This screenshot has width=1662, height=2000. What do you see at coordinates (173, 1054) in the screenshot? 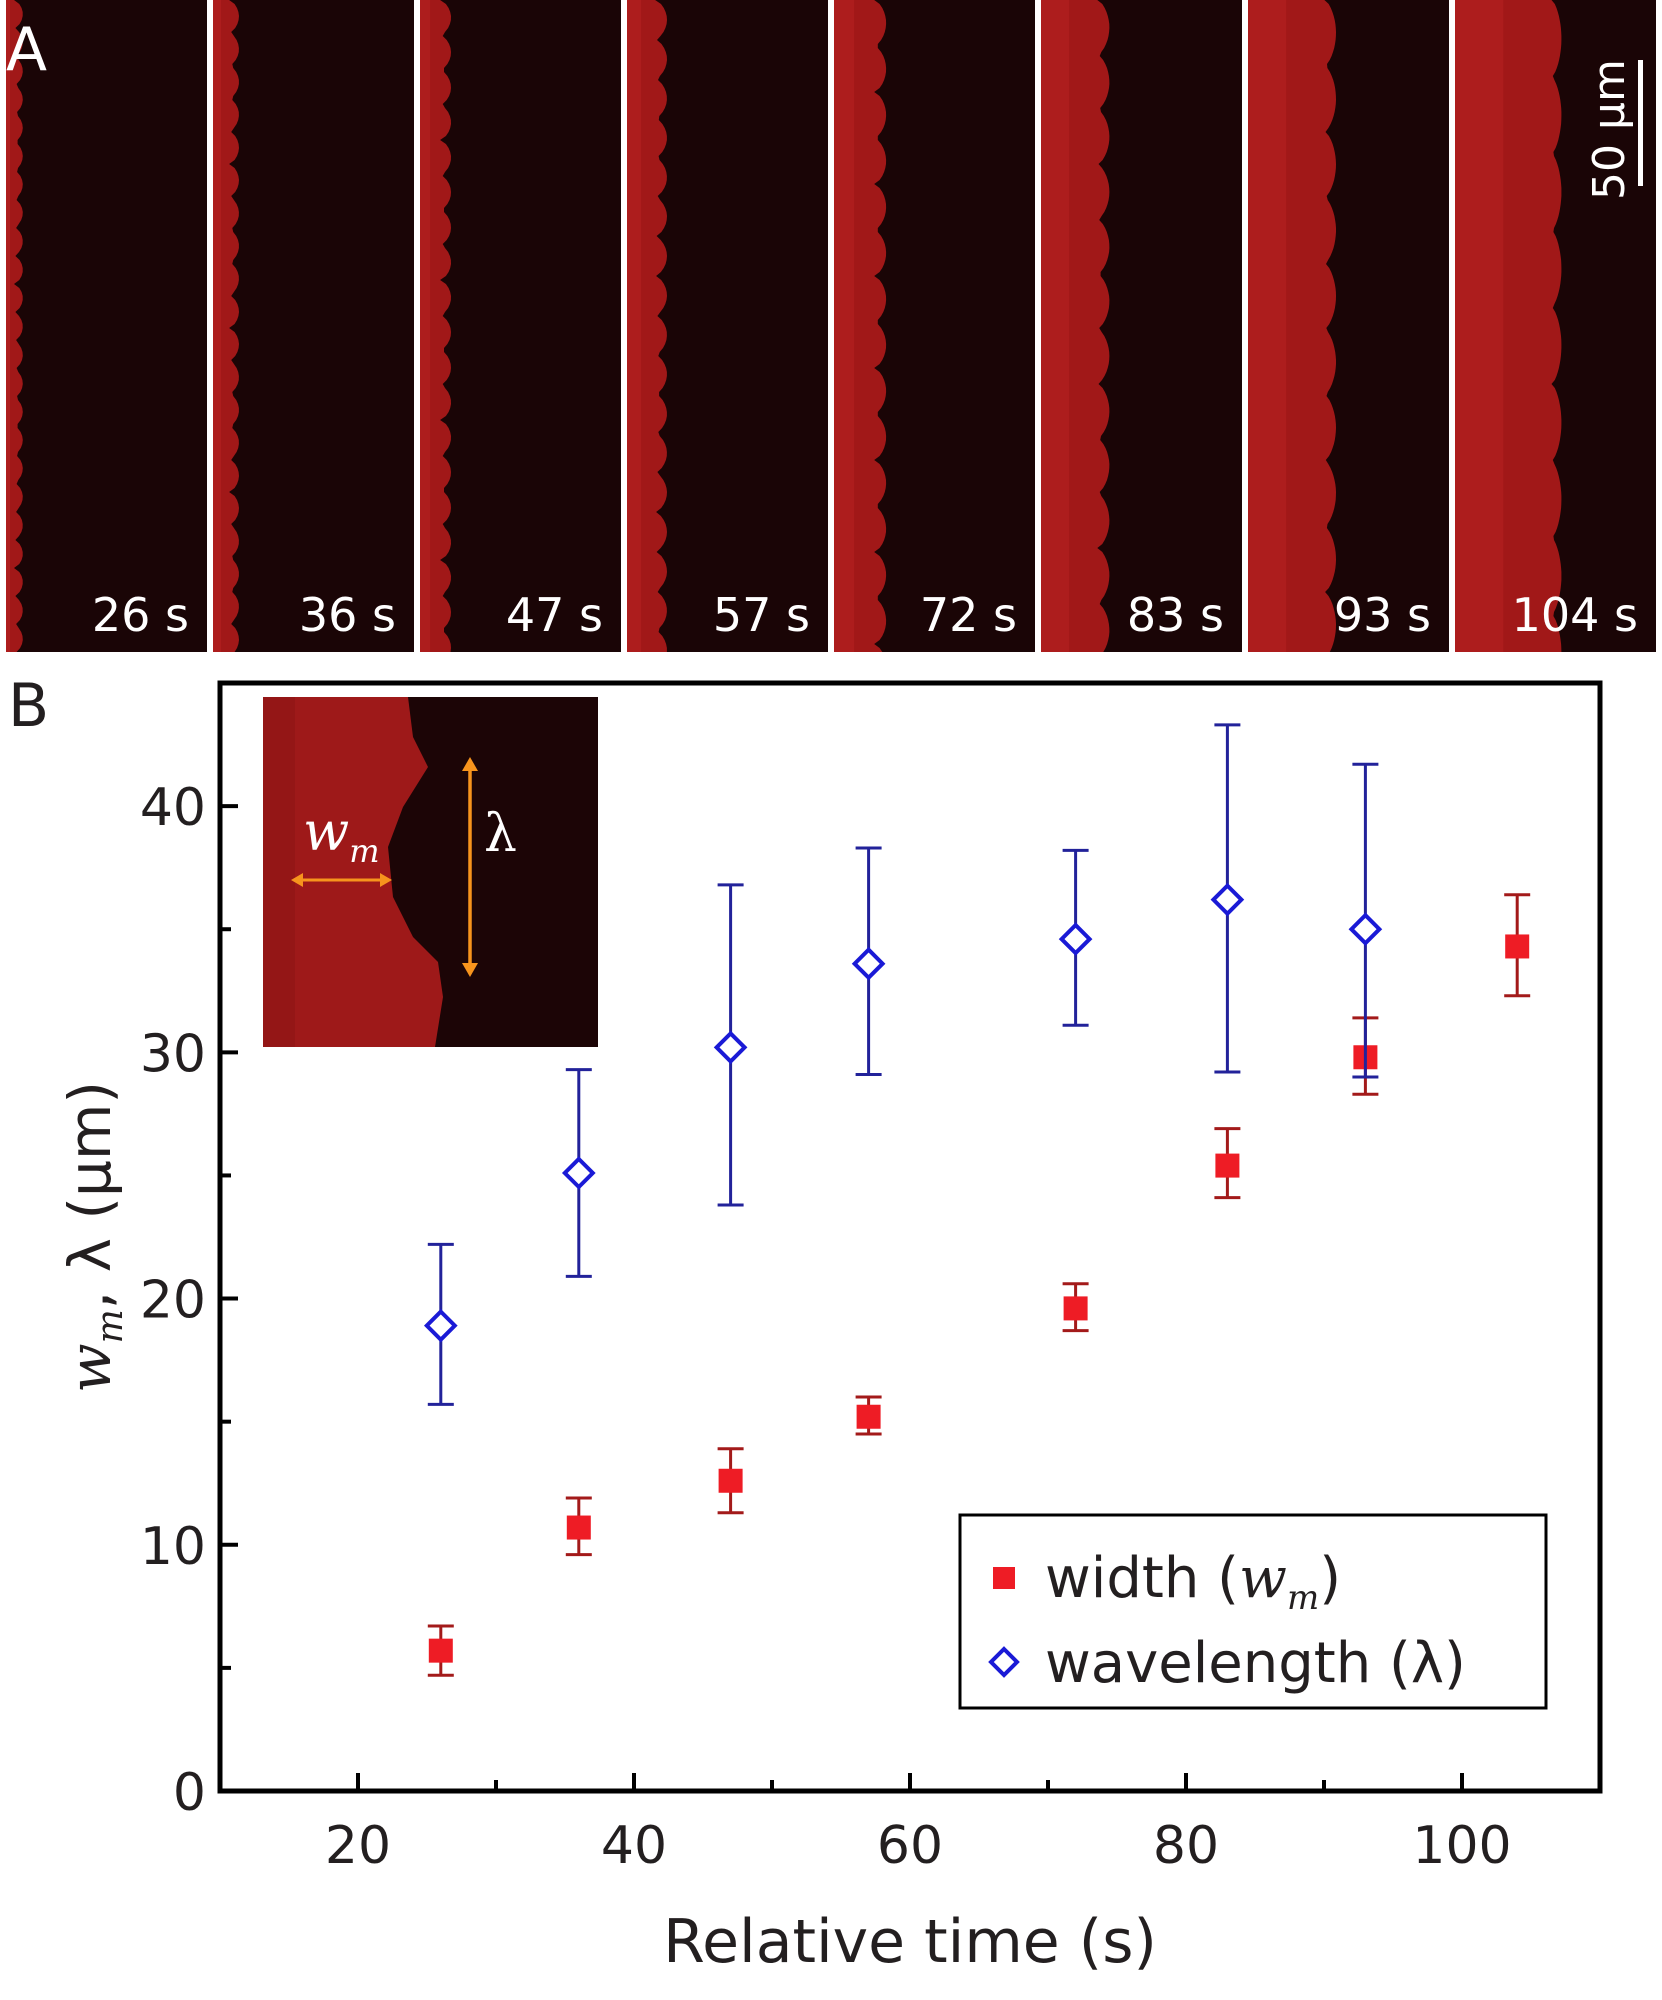
I see `y-tick-label: 30` at bounding box center [173, 1054].